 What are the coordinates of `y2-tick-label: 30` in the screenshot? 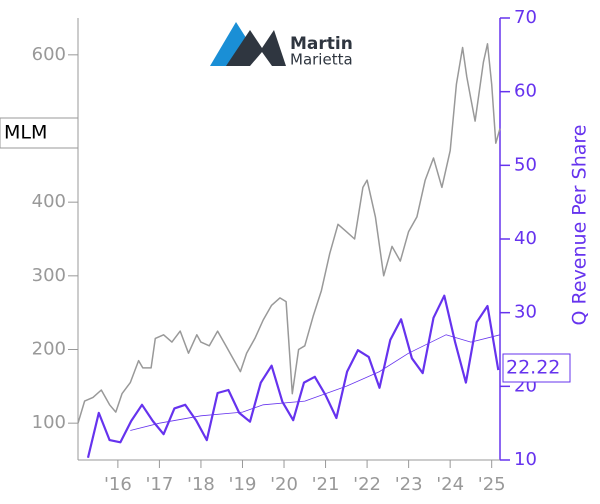 It's located at (525, 312).